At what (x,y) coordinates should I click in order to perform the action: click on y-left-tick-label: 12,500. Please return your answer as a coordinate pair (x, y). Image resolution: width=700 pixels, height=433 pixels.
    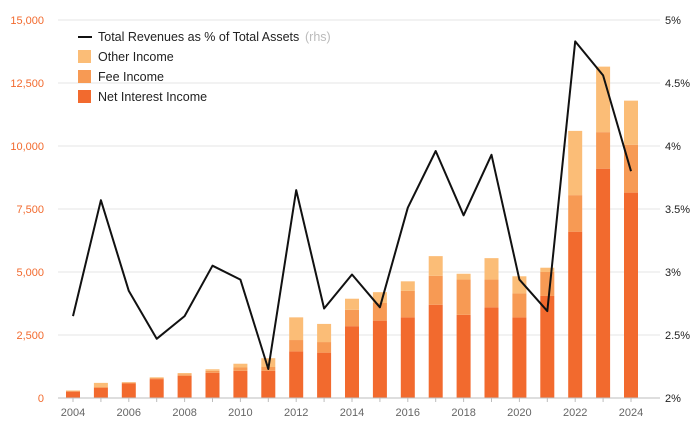
    Looking at the image, I should click on (27, 84).